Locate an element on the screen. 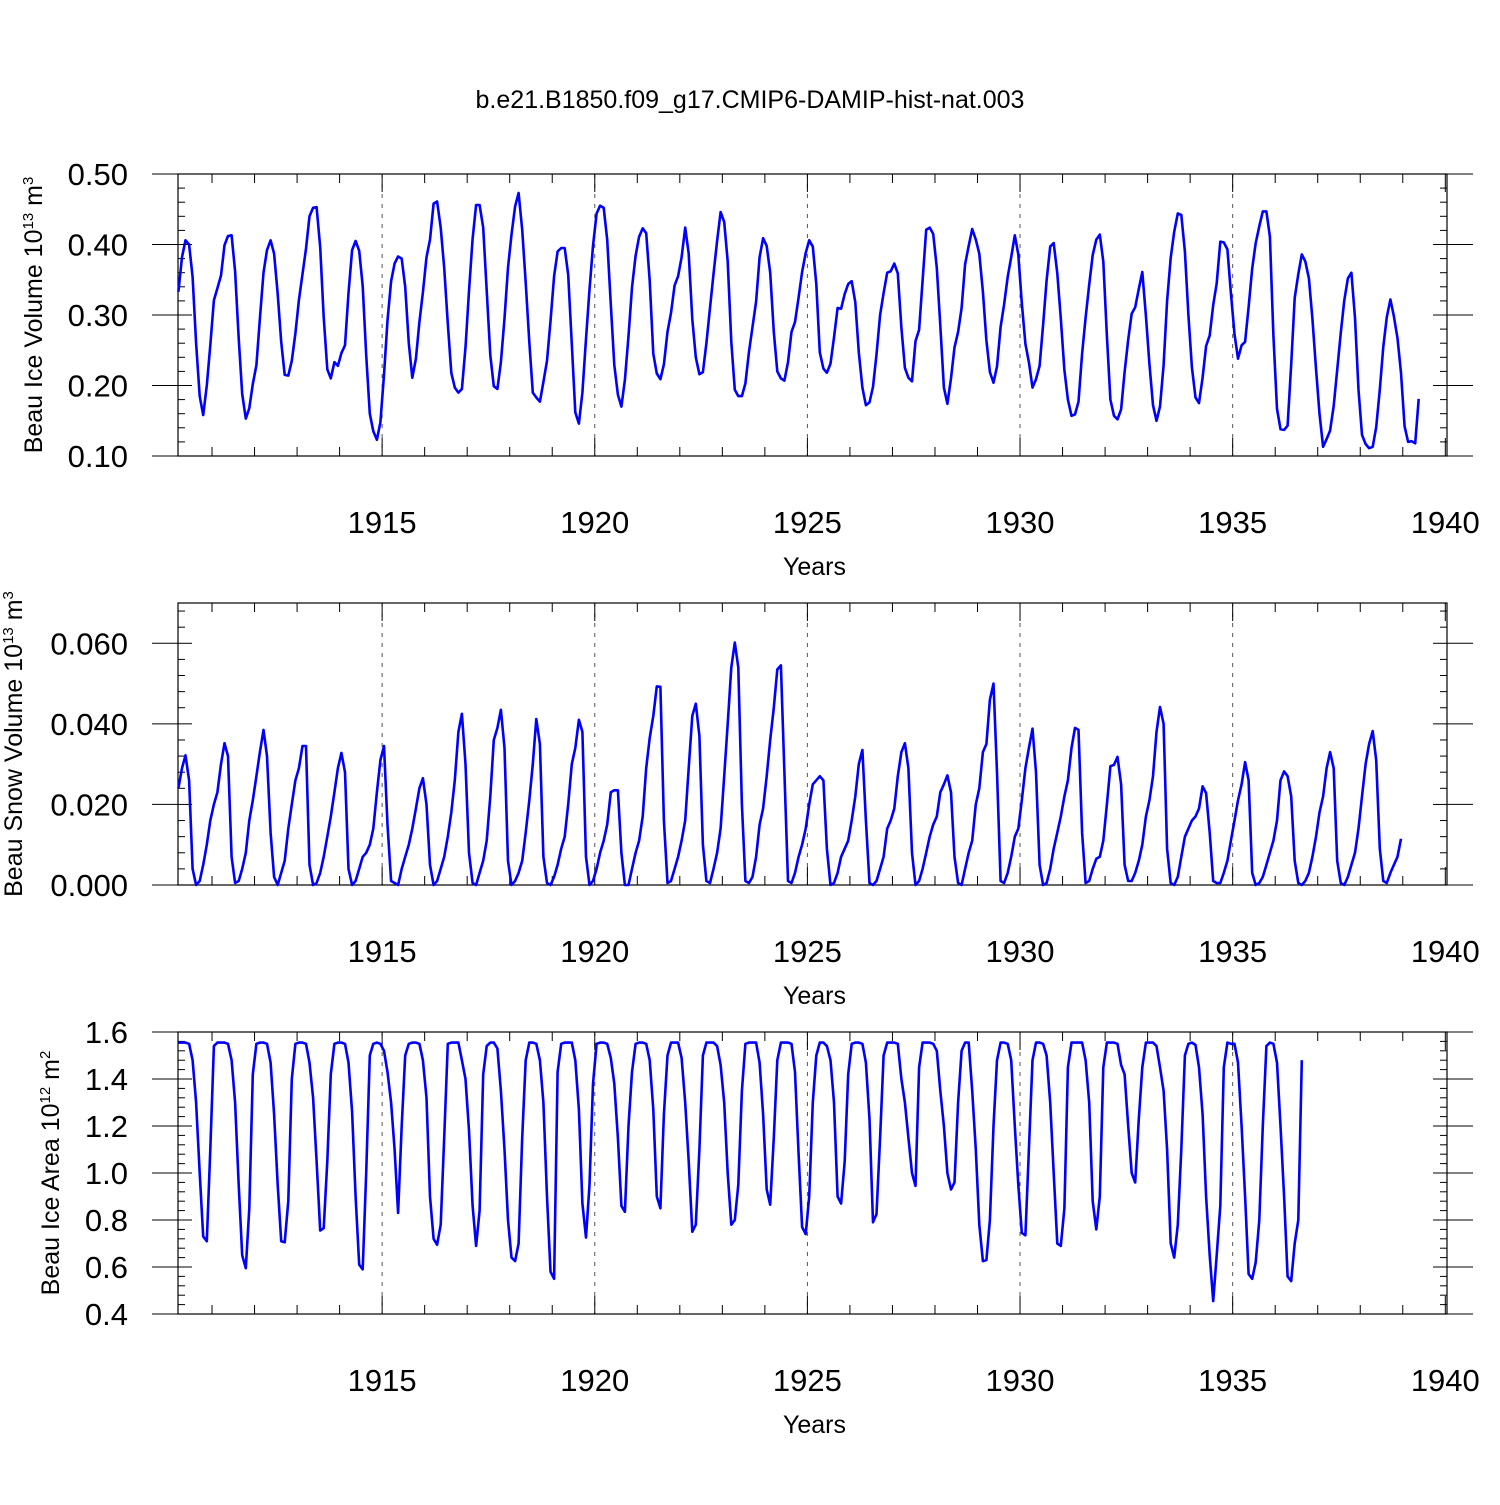 This screenshot has width=1500, height=1505. y-tick-label: 0.020 is located at coordinates (89, 804).